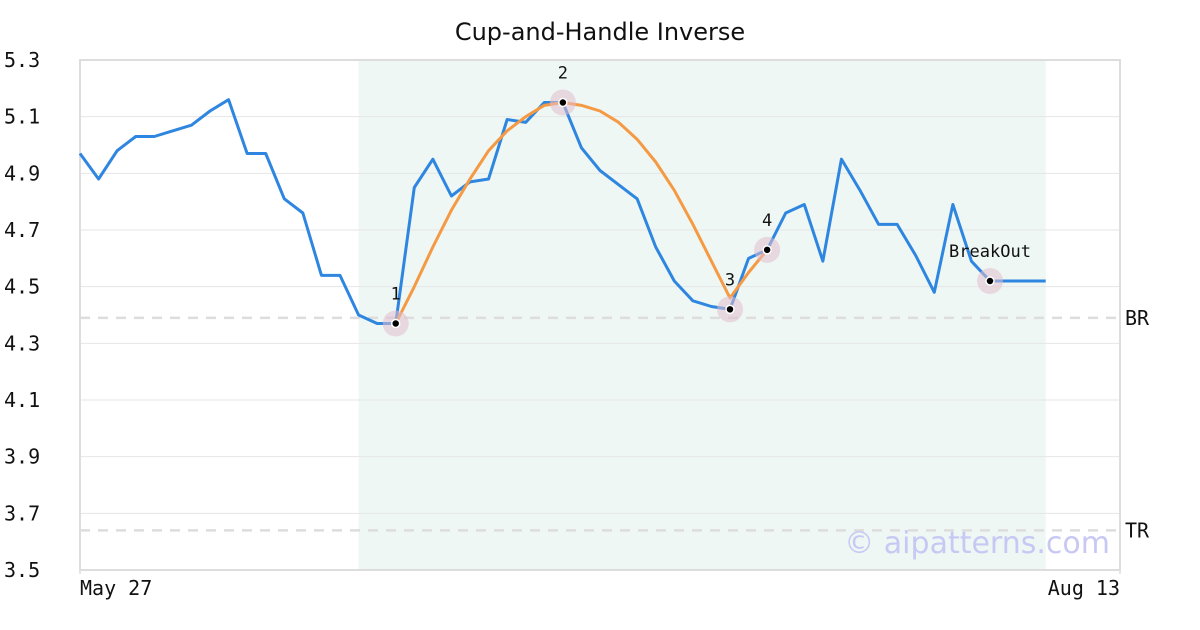 This screenshot has height=630, width=1200. What do you see at coordinates (22, 117) in the screenshot?
I see `y-tick-label: 5.1` at bounding box center [22, 117].